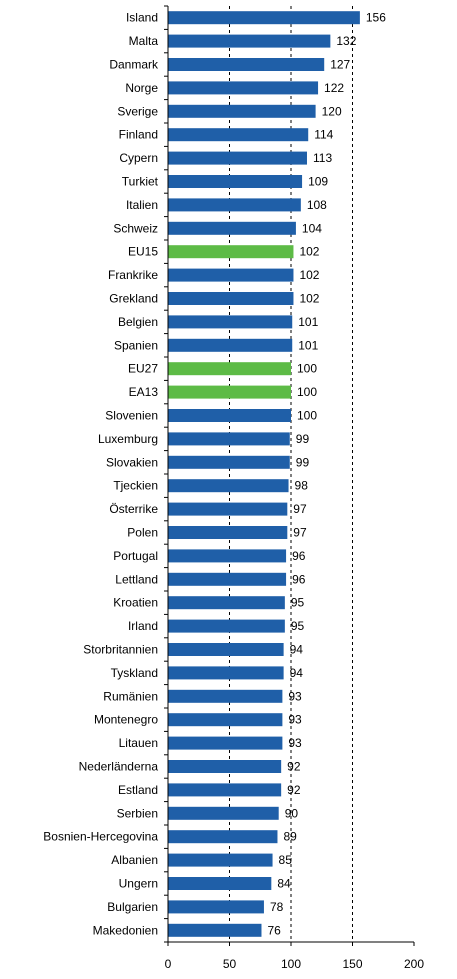 This screenshot has width=457, height=979. What do you see at coordinates (228, 486) in the screenshot?
I see `bar-tjeckien` at bounding box center [228, 486].